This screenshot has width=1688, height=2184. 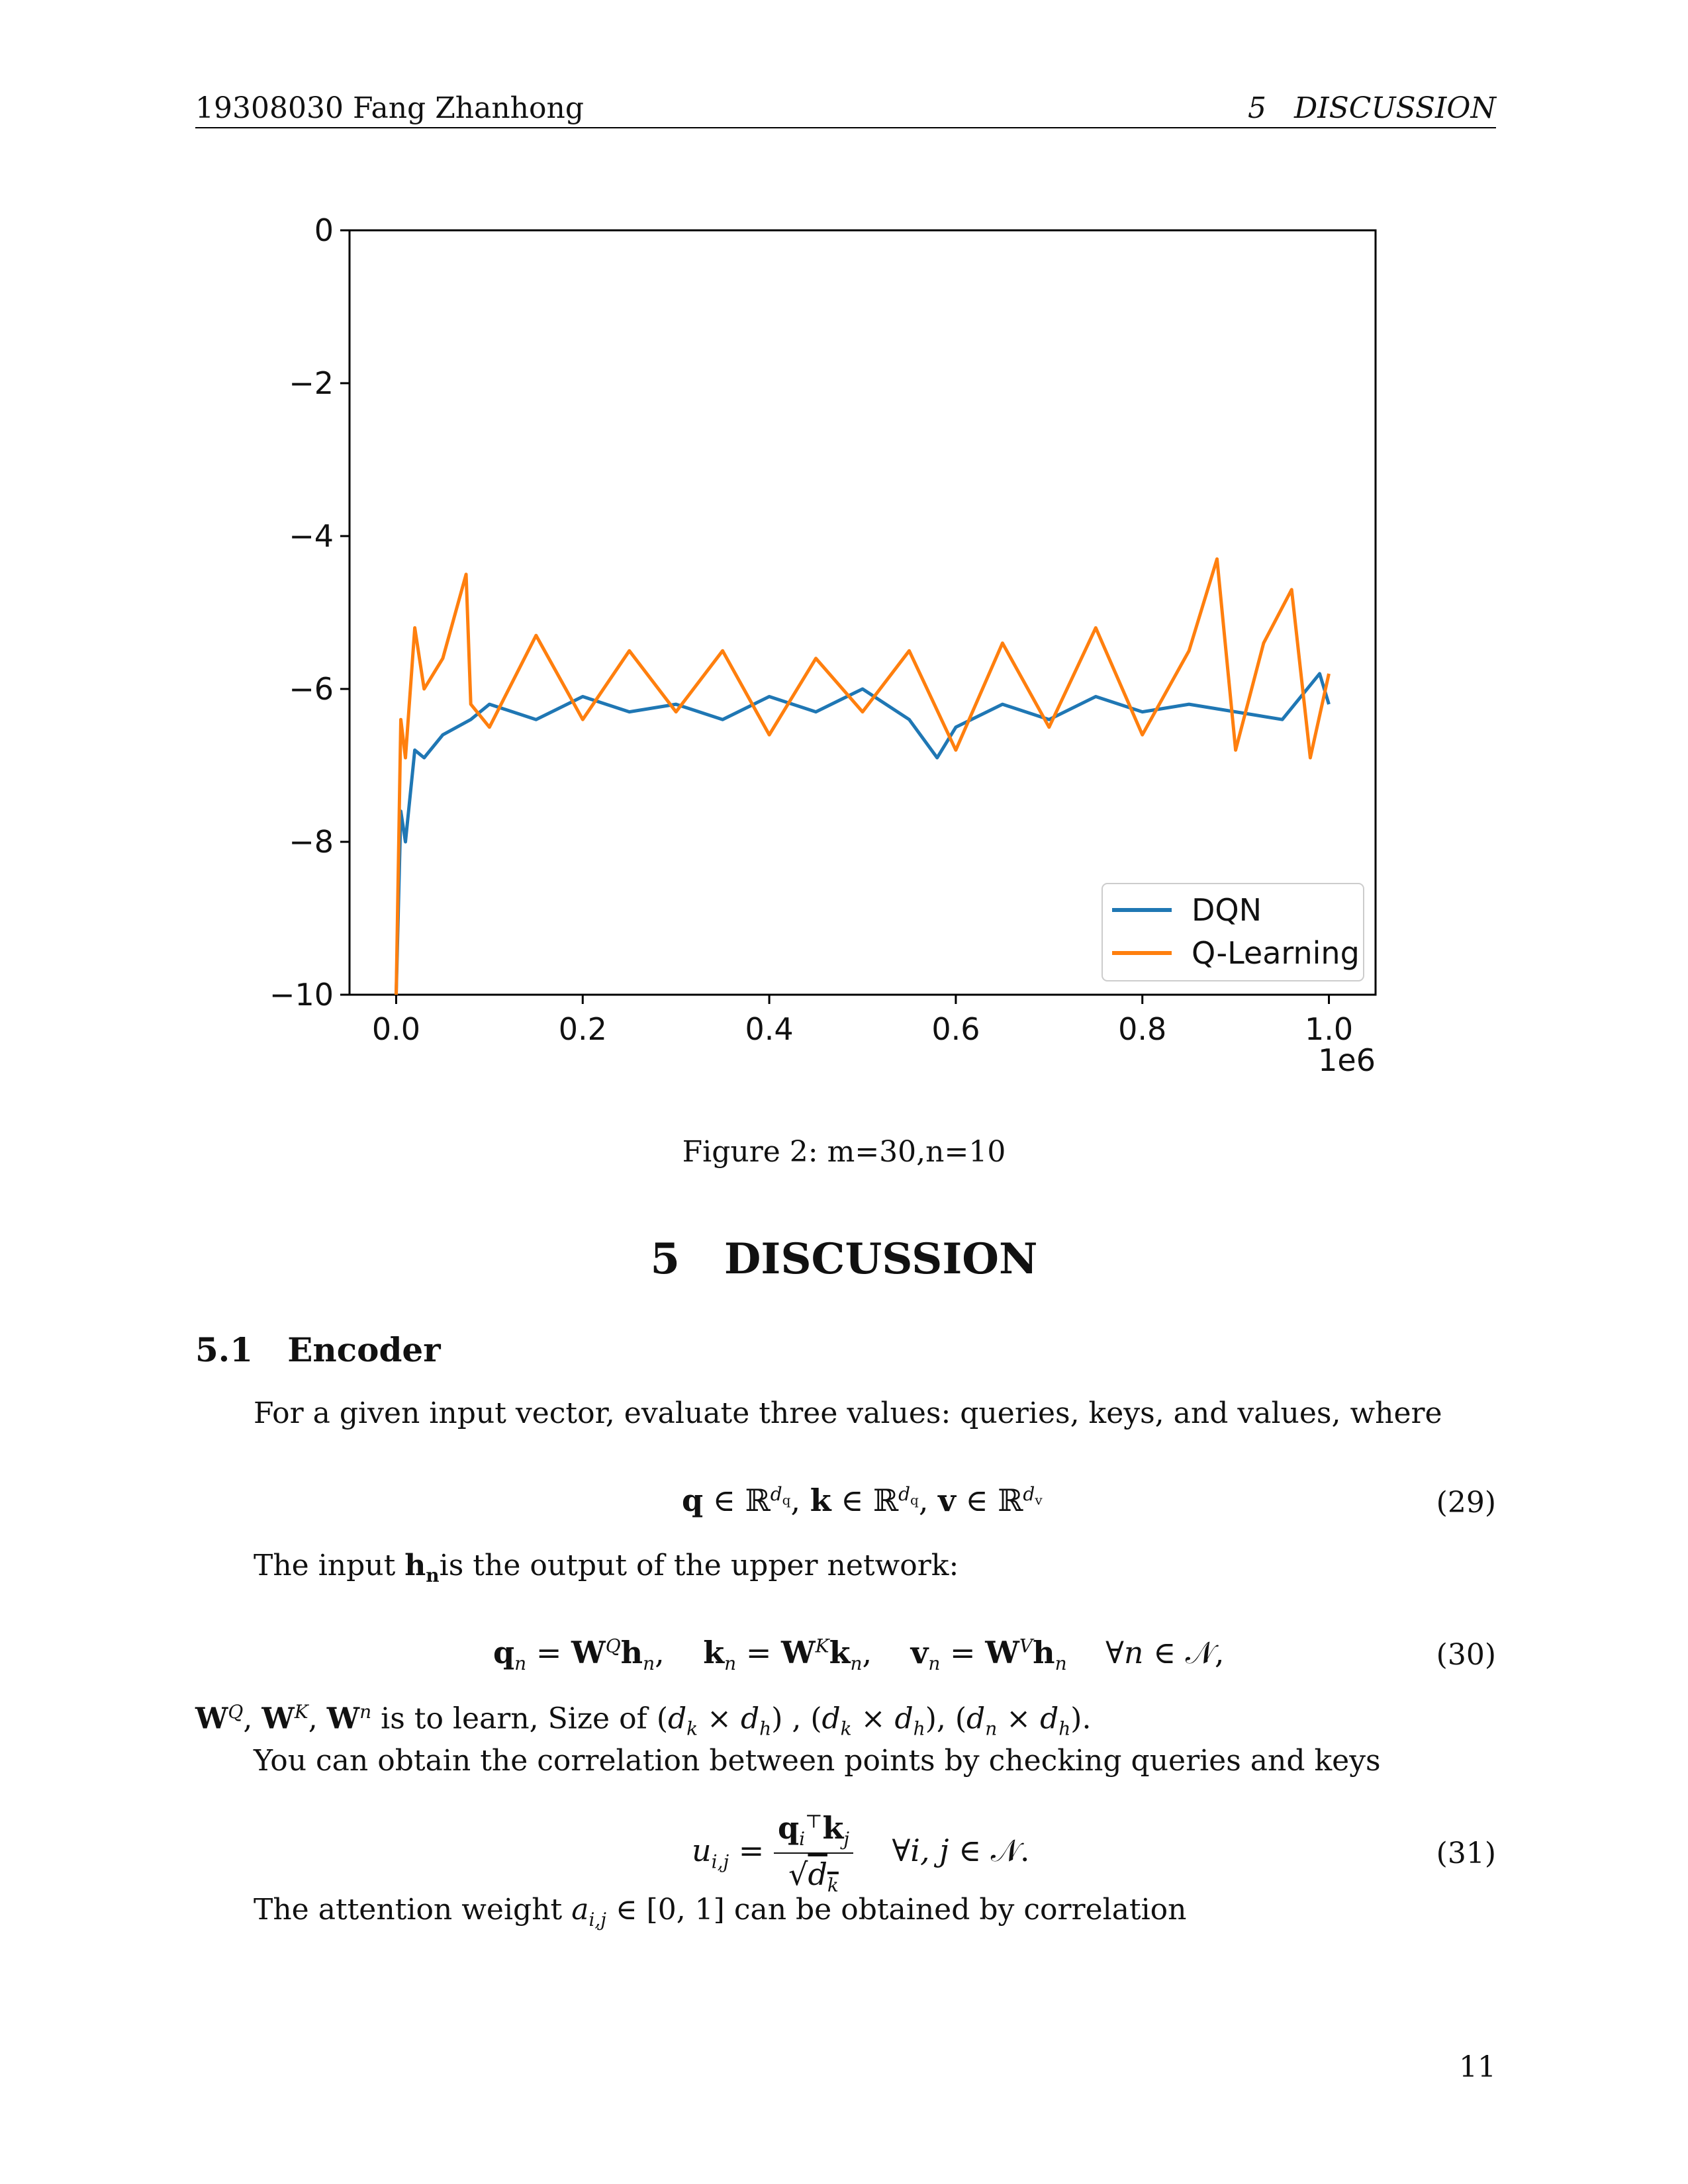 What do you see at coordinates (863, 833) in the screenshot?
I see `series-line-dqn` at bounding box center [863, 833].